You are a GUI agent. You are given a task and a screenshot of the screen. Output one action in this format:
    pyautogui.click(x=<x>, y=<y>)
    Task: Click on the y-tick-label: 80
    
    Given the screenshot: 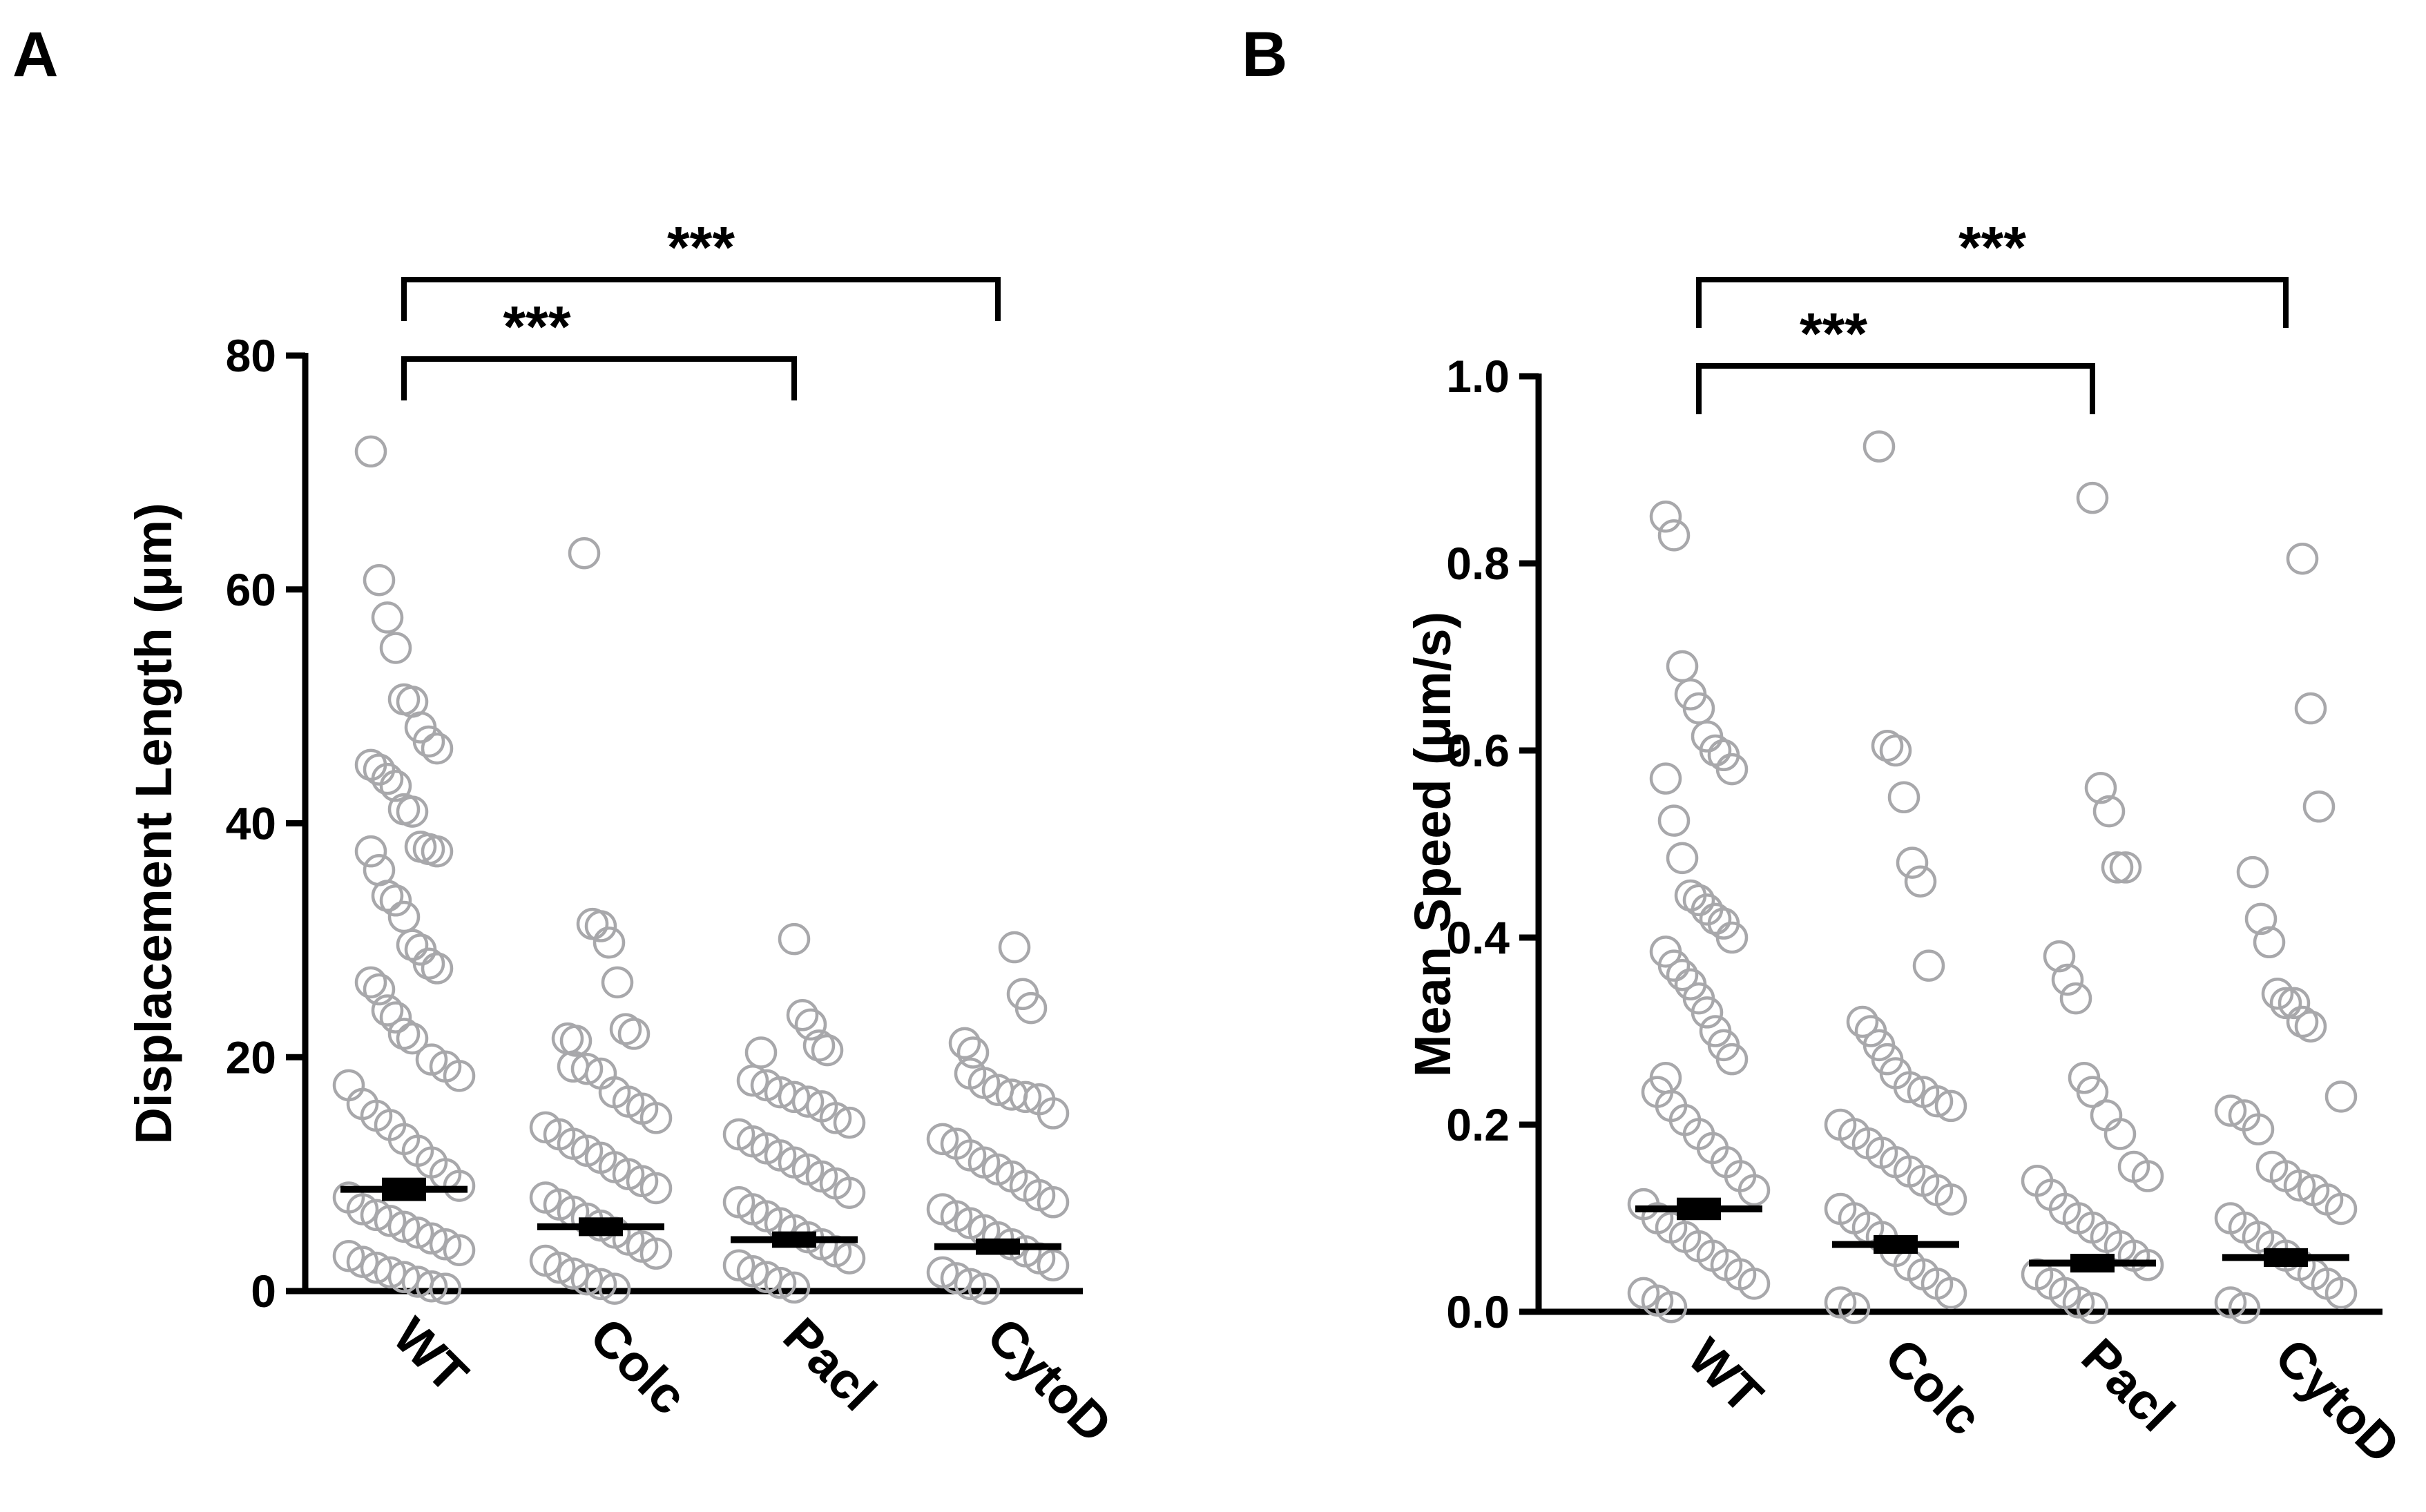 What is the action you would take?
    pyautogui.click(x=251, y=355)
    